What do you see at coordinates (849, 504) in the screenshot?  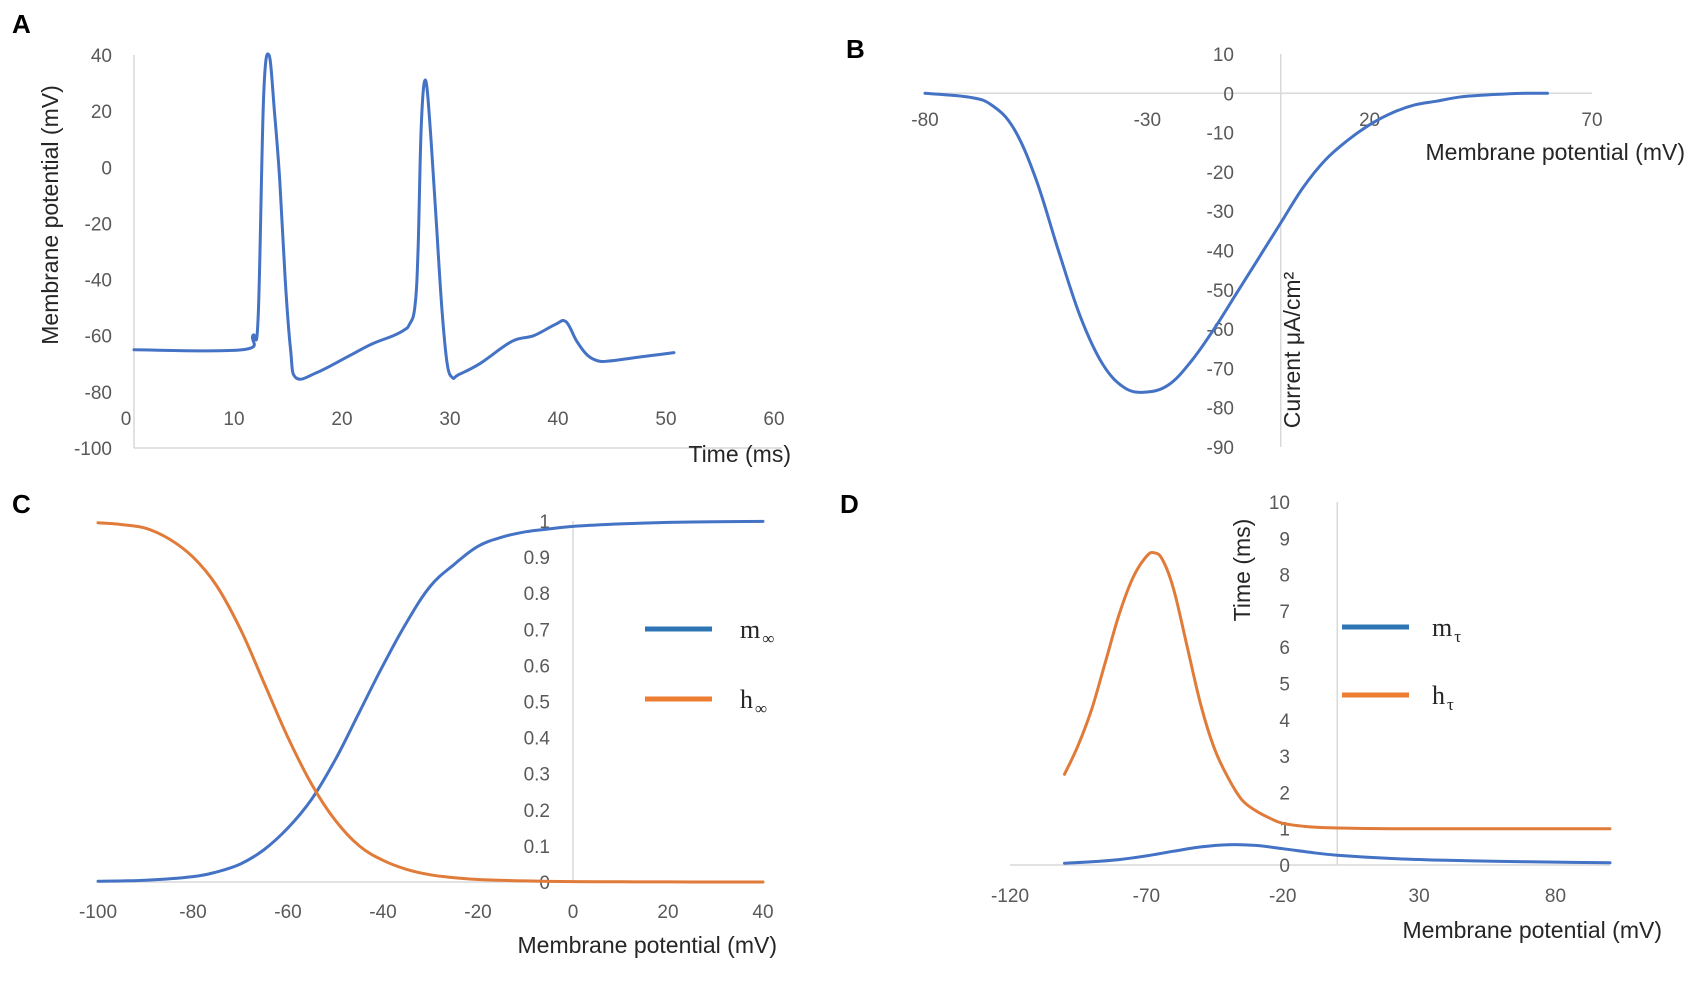 I see `panel-letter: D` at bounding box center [849, 504].